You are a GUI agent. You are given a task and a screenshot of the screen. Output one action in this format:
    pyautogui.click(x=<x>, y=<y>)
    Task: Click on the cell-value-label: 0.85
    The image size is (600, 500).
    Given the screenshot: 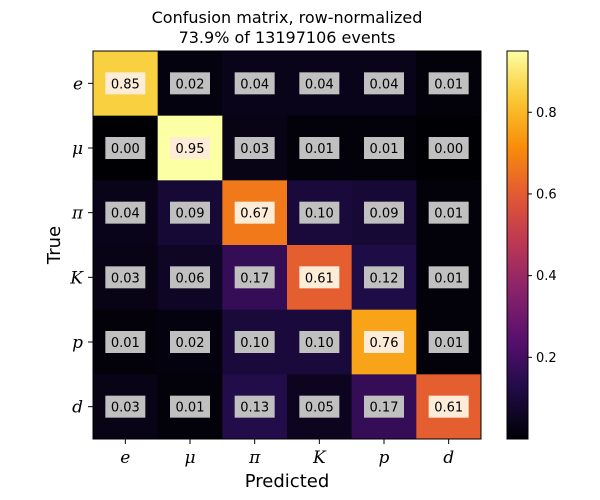 What is the action you would take?
    pyautogui.click(x=125, y=84)
    